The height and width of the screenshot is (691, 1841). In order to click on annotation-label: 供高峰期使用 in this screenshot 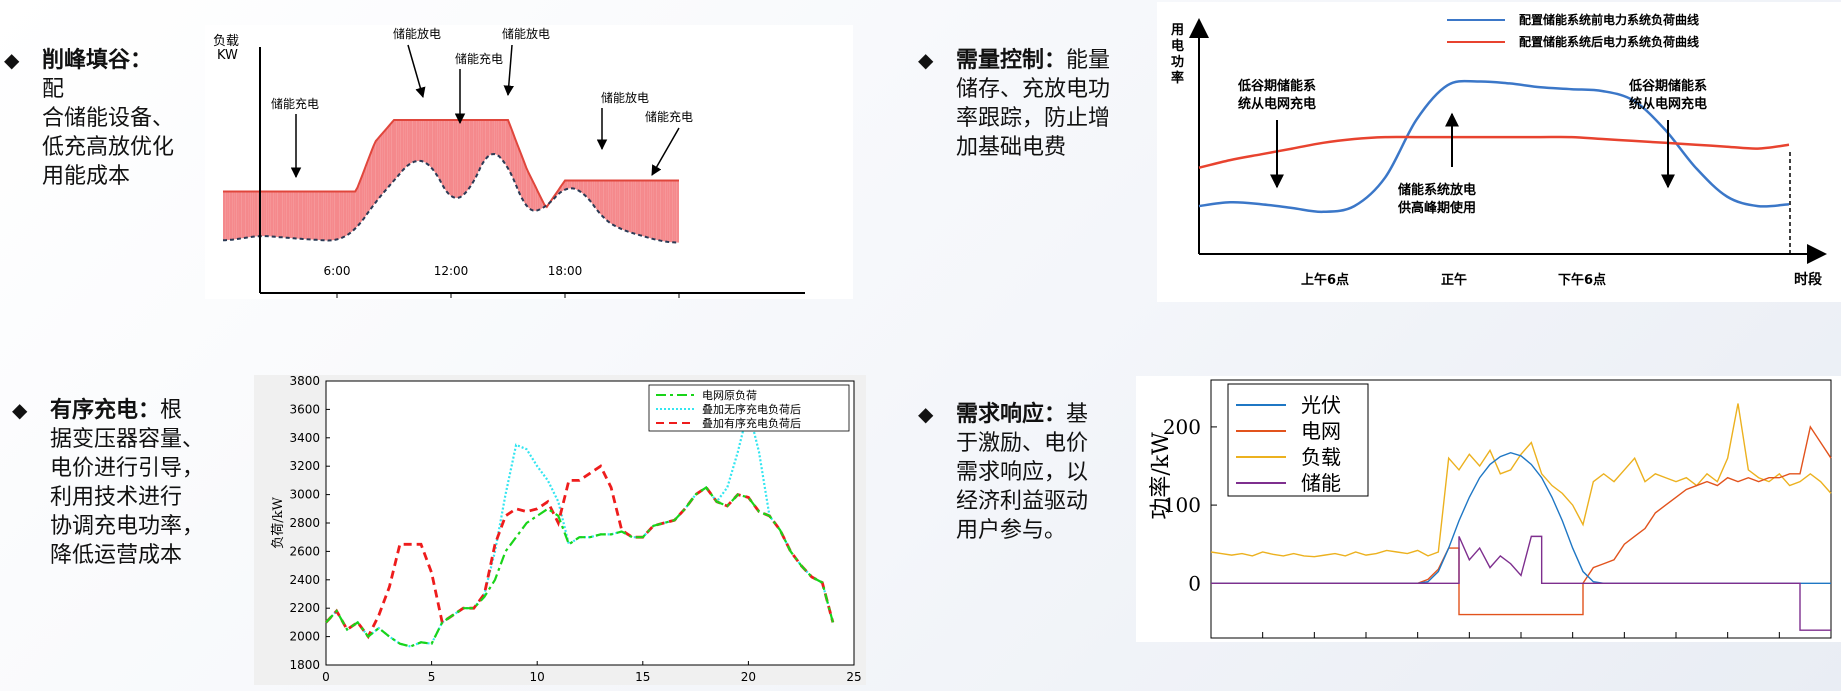, I will do `click(1436, 208)`.